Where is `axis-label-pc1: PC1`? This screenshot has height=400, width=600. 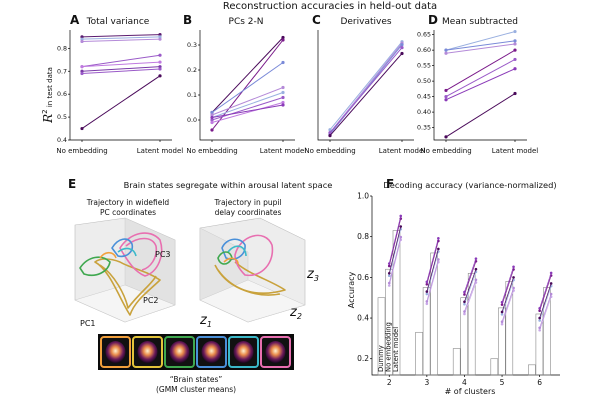
axis-label-pc1: PC1 is located at coordinates (88, 323).